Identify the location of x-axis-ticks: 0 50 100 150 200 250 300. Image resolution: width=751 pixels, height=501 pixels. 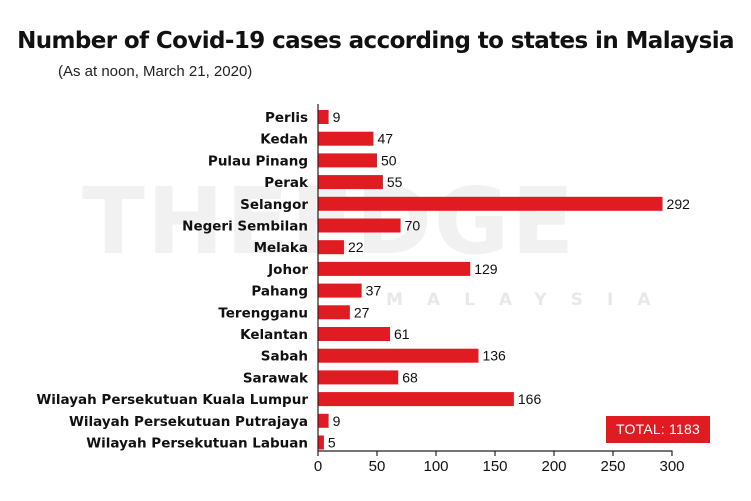
(499, 463).